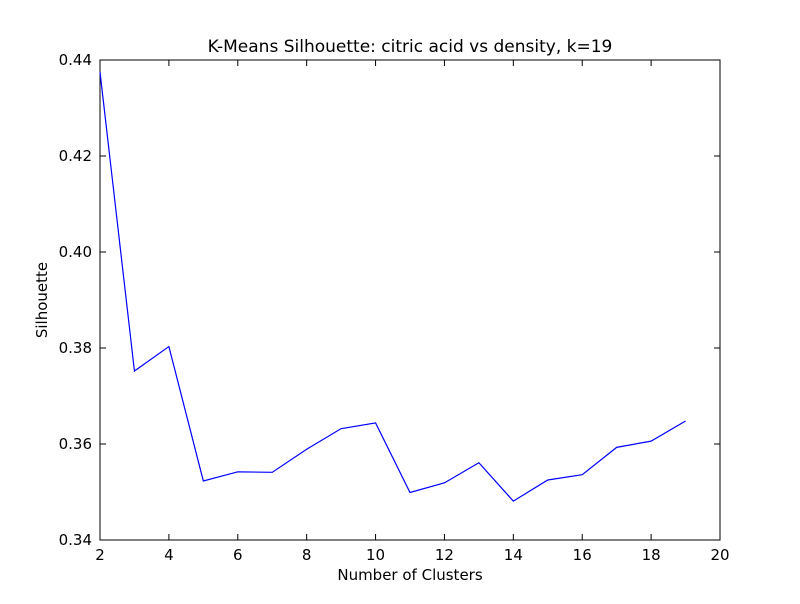 This screenshot has height=604, width=800. What do you see at coordinates (42, 300) in the screenshot?
I see `y-axis-label: Silhouette` at bounding box center [42, 300].